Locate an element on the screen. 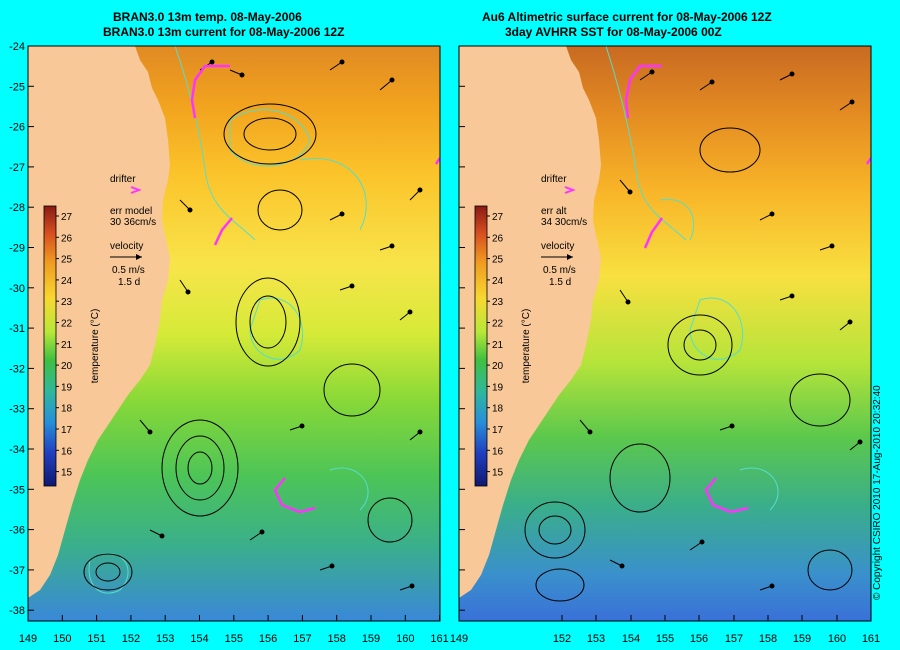 This screenshot has height=650, width=900. left-longitude-axis: 149 150 151 152 153 154 155 156 157 158 159 160 161 is located at coordinates (234, 630).